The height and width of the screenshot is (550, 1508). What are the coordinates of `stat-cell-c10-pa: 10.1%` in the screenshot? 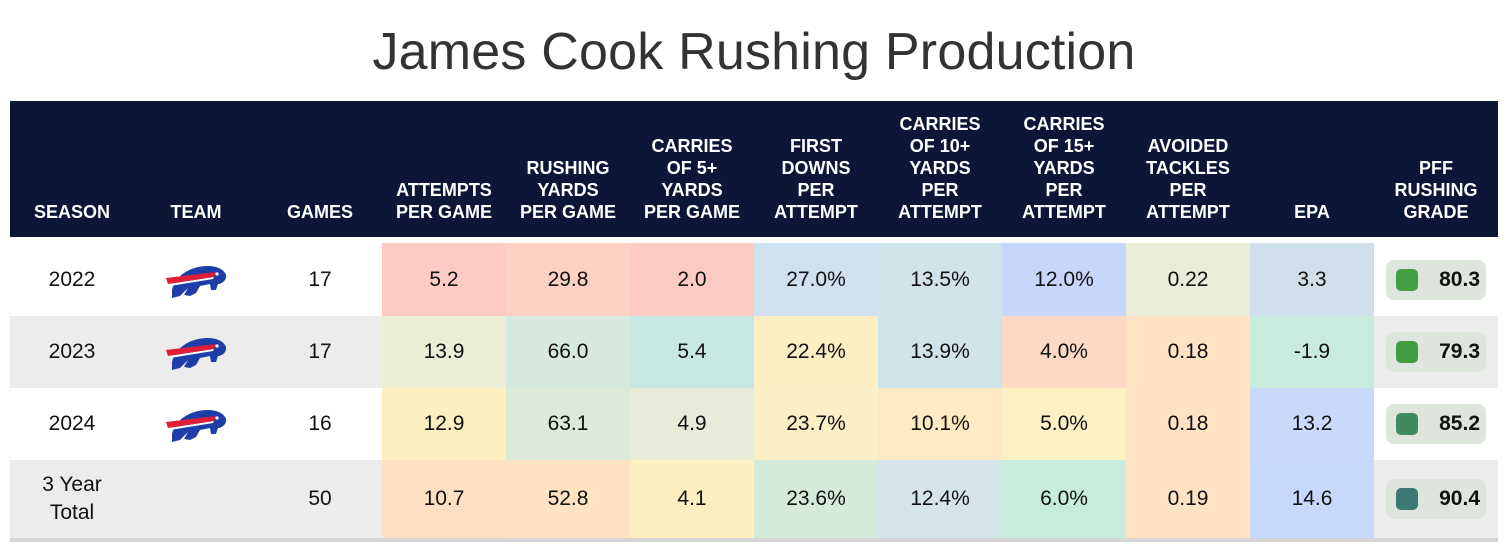 It's located at (940, 424).